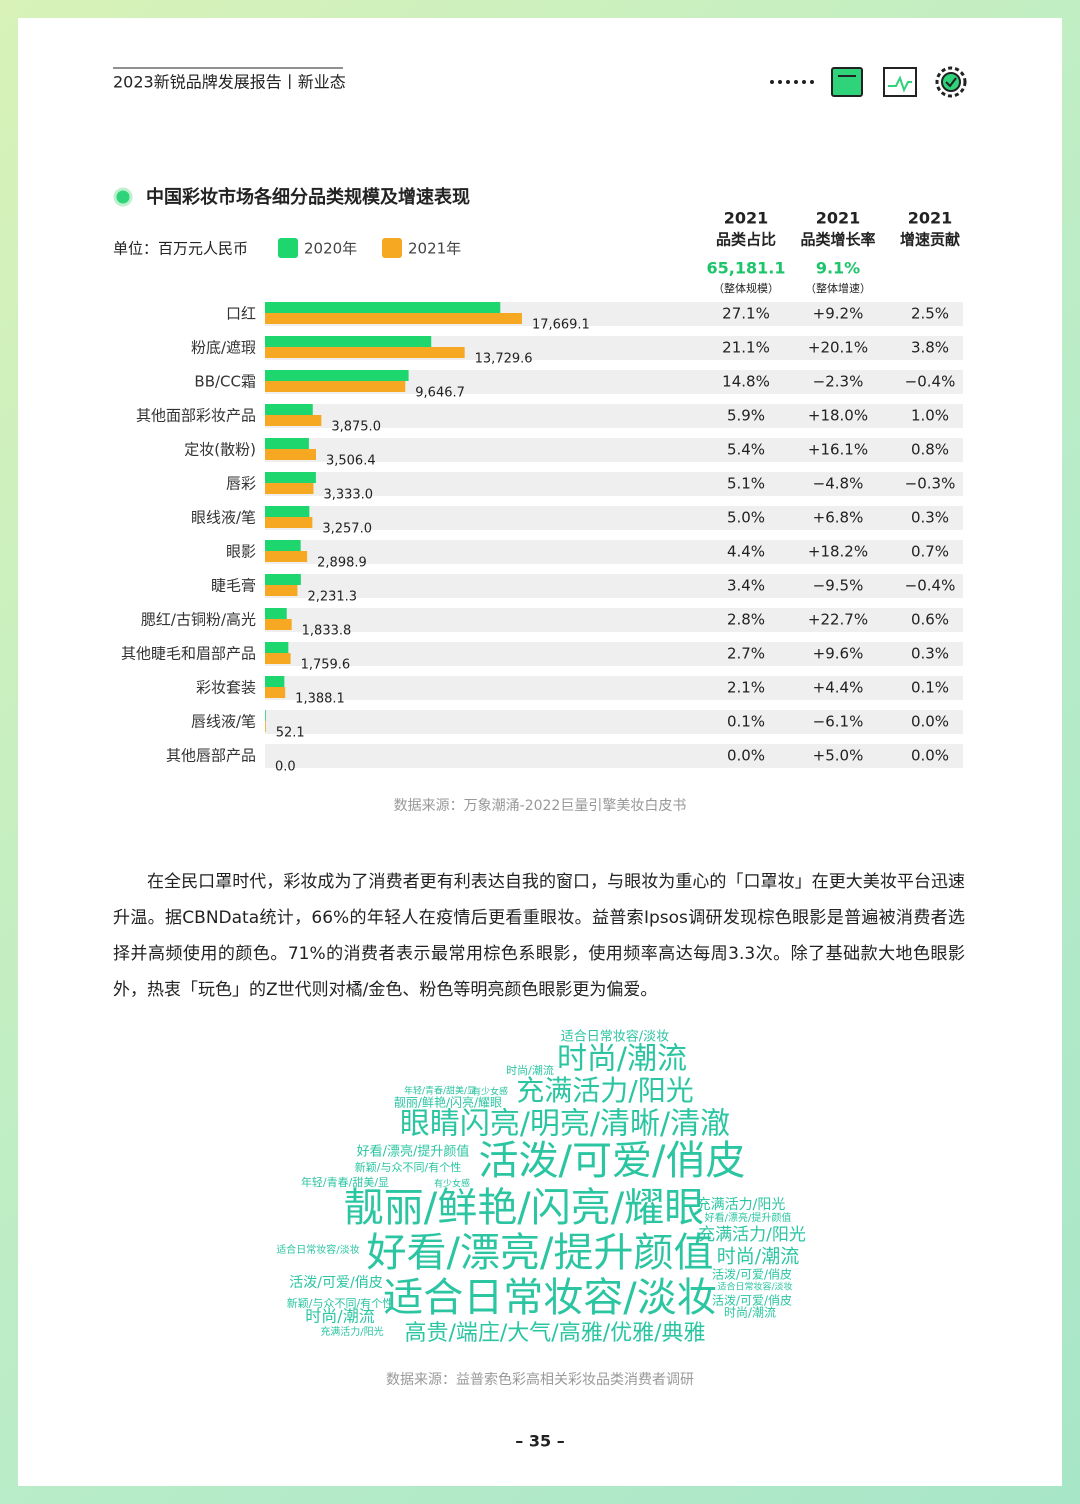  What do you see at coordinates (746, 756) in the screenshot?
I see `table-cell: 0.0%` at bounding box center [746, 756].